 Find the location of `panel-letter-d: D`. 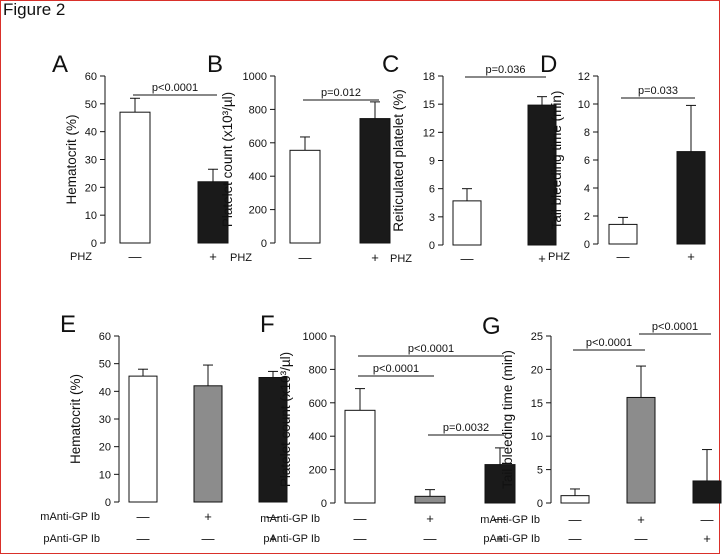

panel-letter-d: D is located at coordinates (548, 64).